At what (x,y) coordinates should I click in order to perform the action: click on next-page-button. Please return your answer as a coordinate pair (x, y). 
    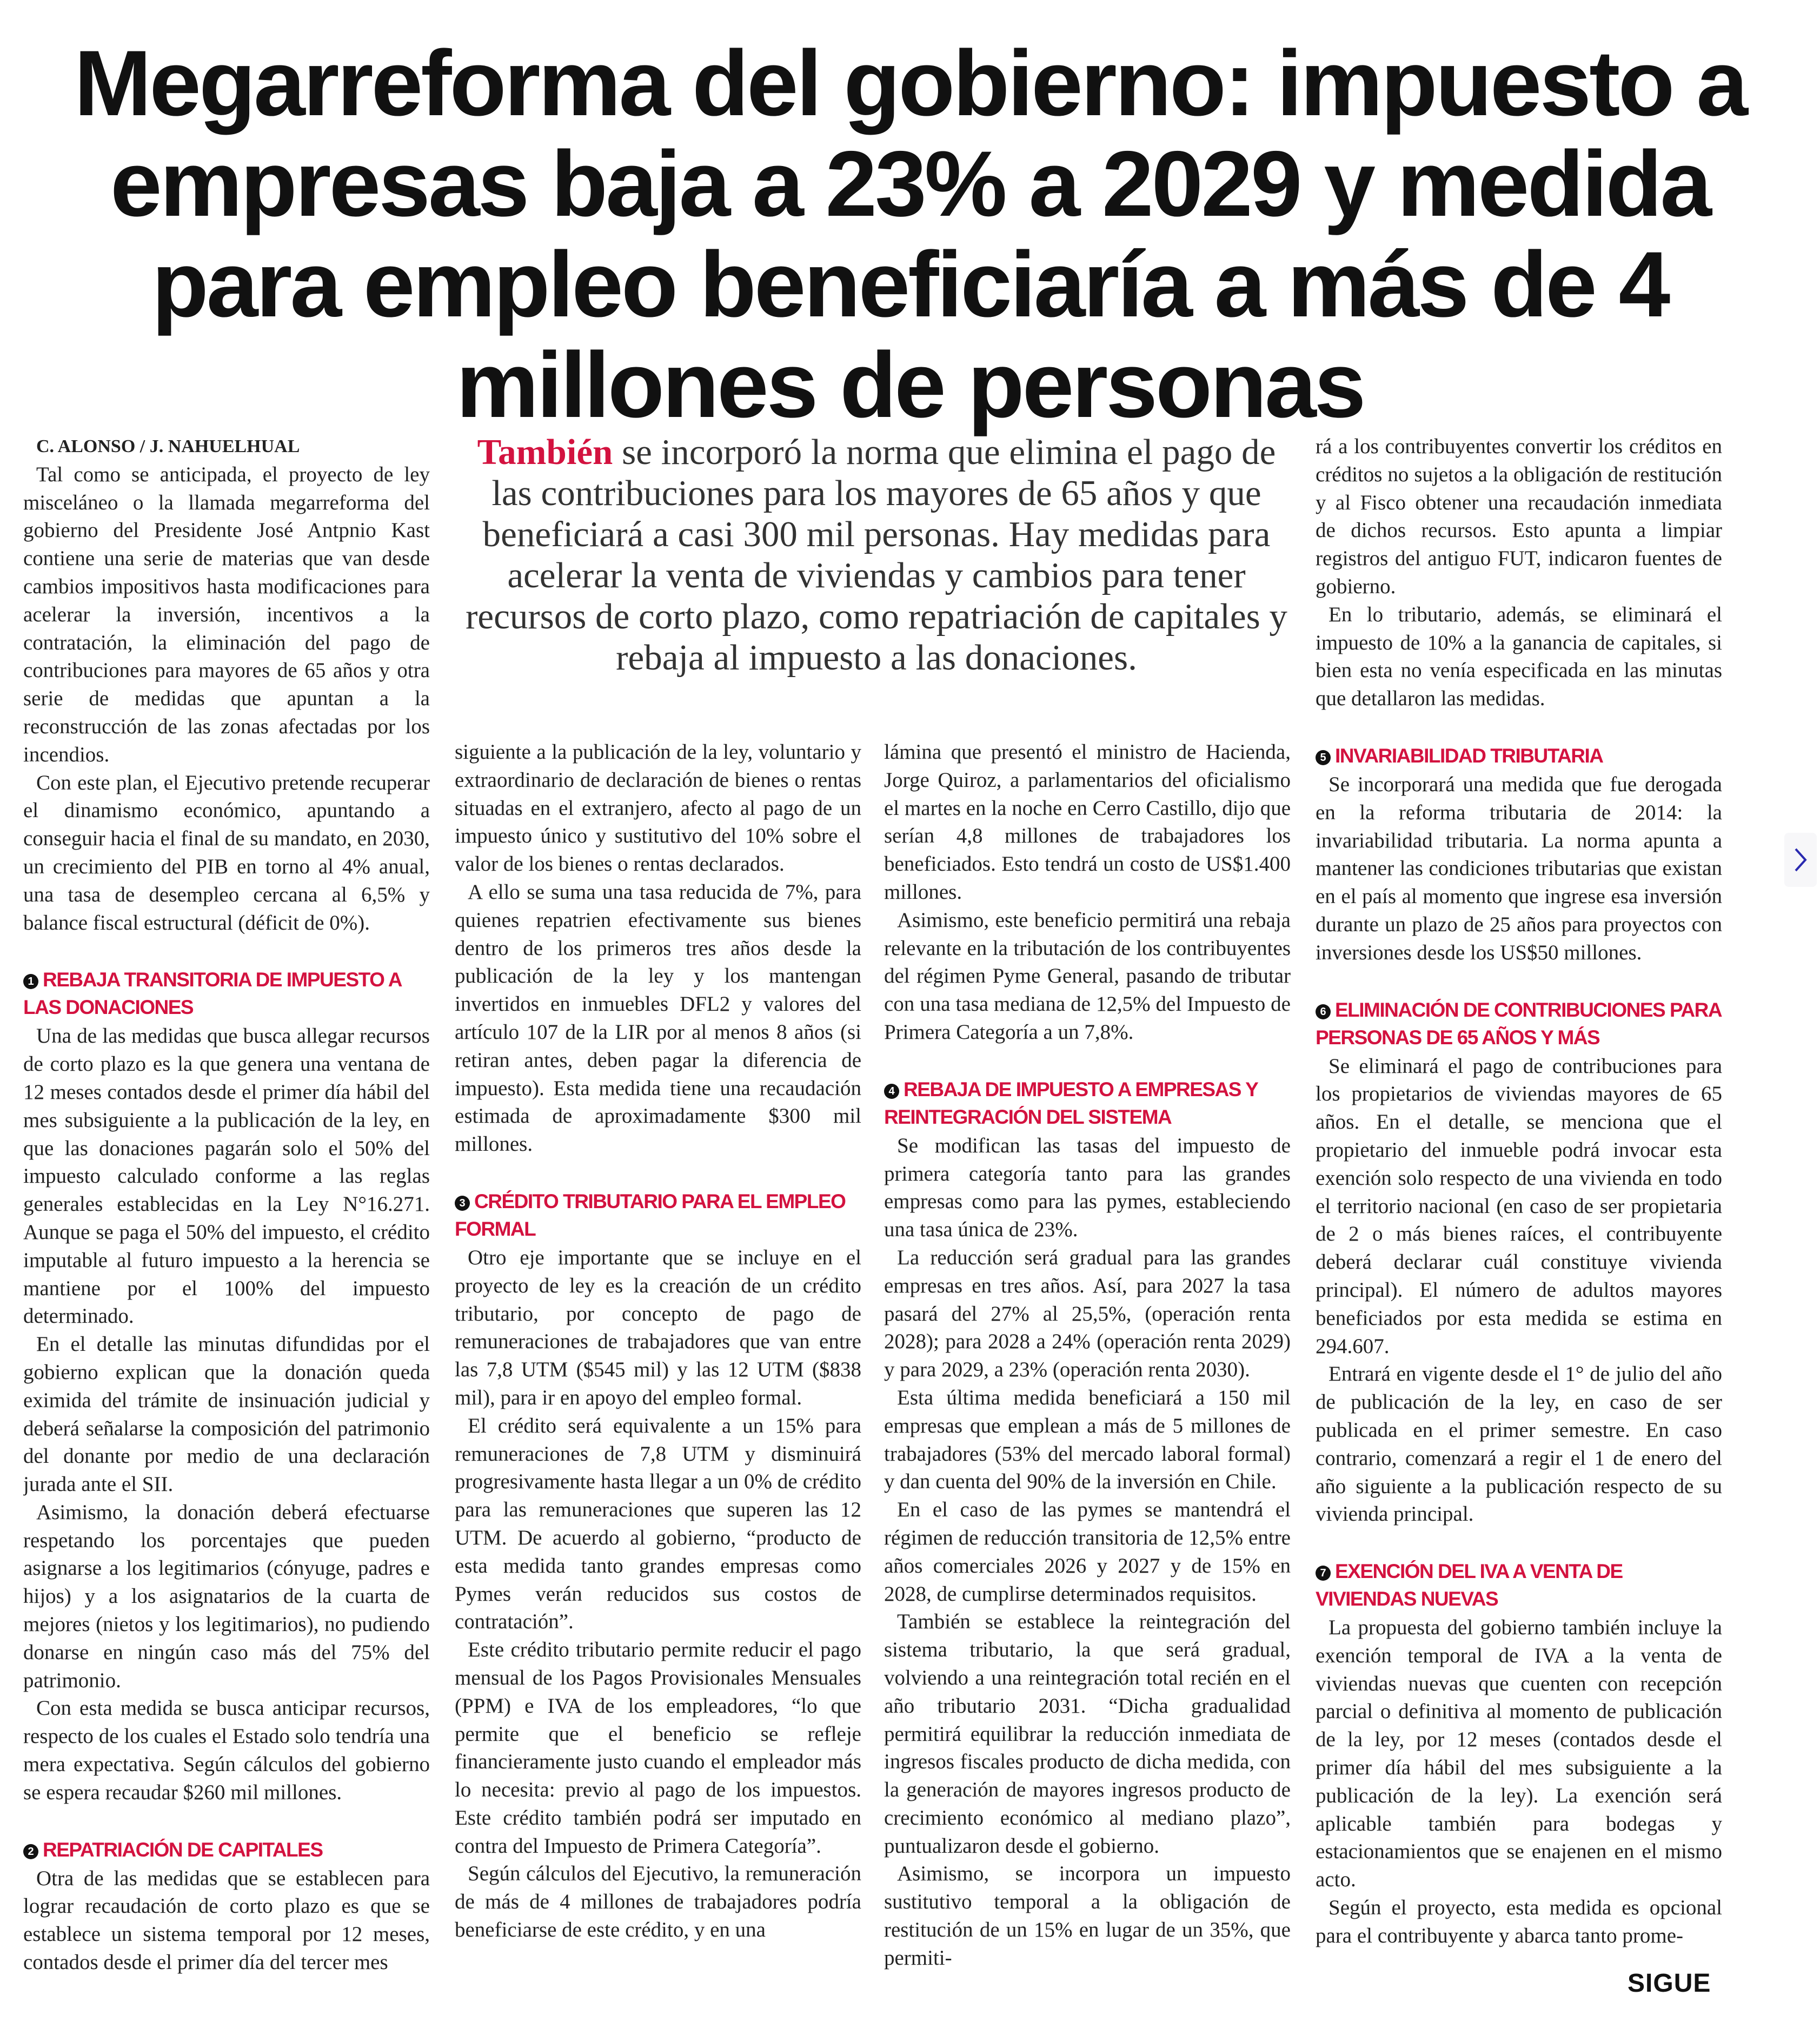
    Looking at the image, I should click on (1800, 860).